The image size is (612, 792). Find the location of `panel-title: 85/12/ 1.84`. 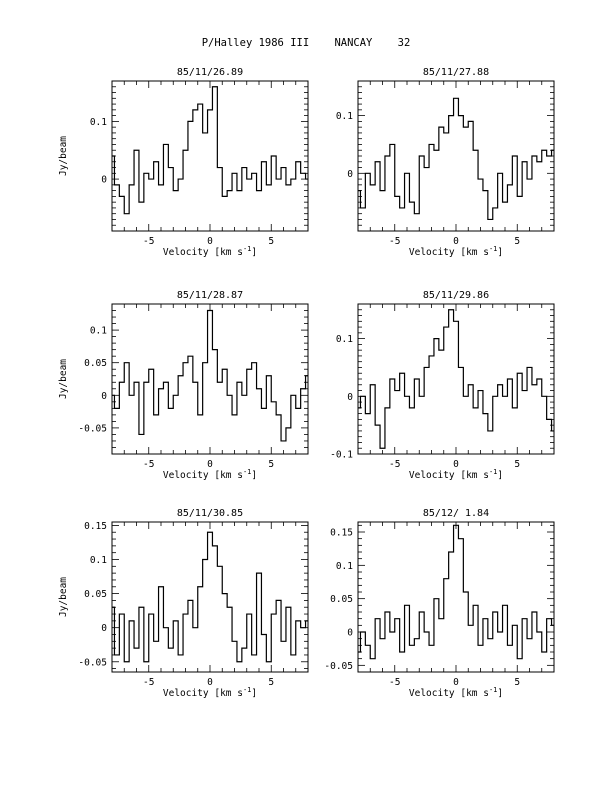

panel-title: 85/12/ 1.84 is located at coordinates (456, 513).